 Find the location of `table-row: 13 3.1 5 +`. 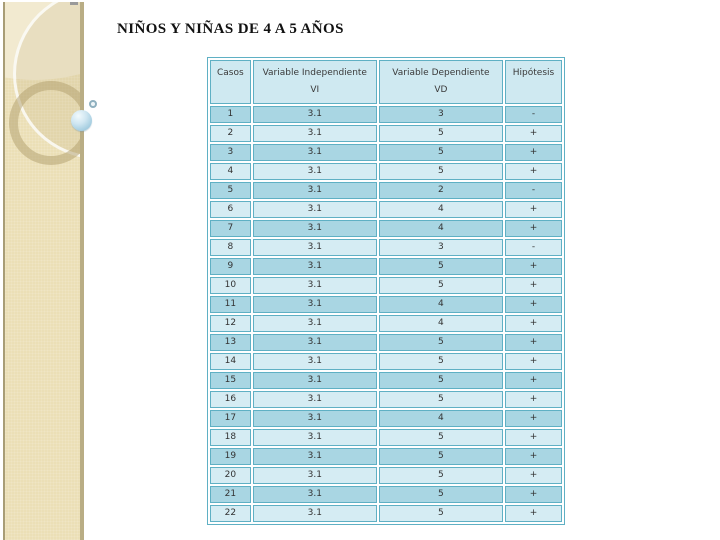

table-row: 13 3.1 5 + is located at coordinates (386, 342).